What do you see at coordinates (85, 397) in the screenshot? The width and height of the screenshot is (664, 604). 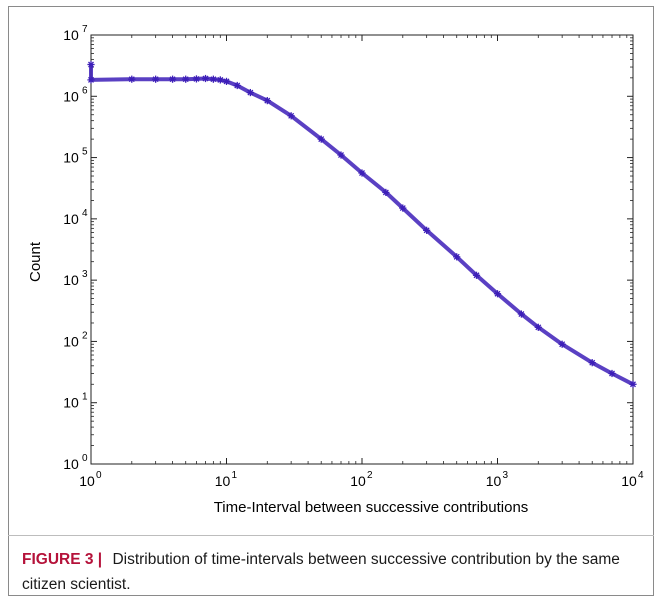 I see `y-tick-exponent: 1` at bounding box center [85, 397].